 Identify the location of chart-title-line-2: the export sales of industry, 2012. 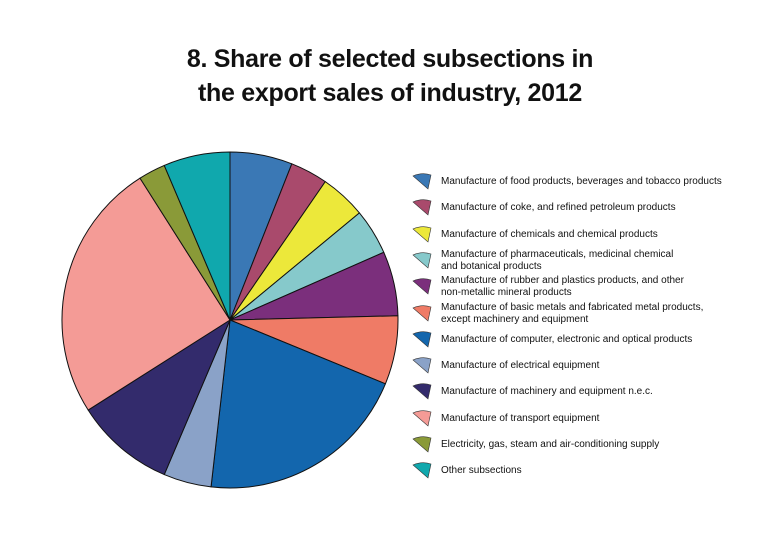
(390, 93).